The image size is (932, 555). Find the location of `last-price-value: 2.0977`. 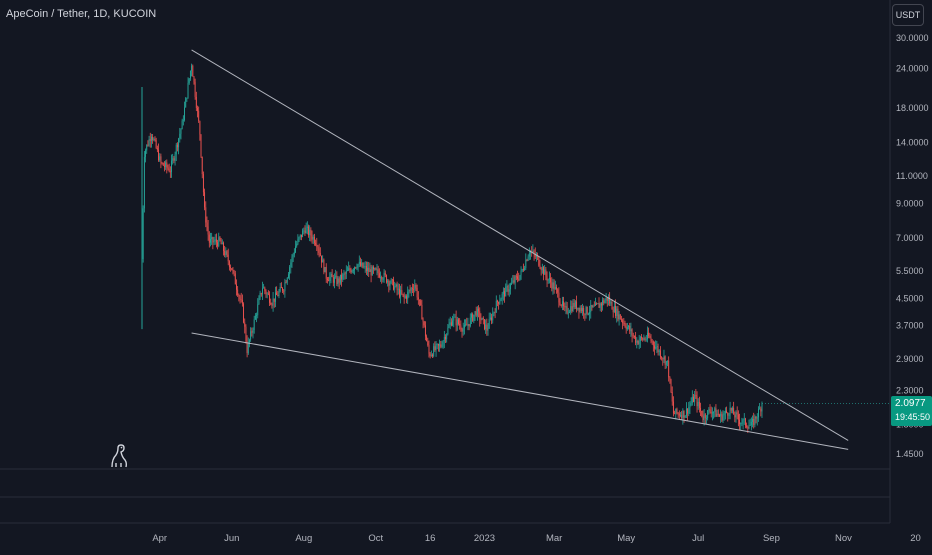

last-price-value: 2.0977 is located at coordinates (910, 403).